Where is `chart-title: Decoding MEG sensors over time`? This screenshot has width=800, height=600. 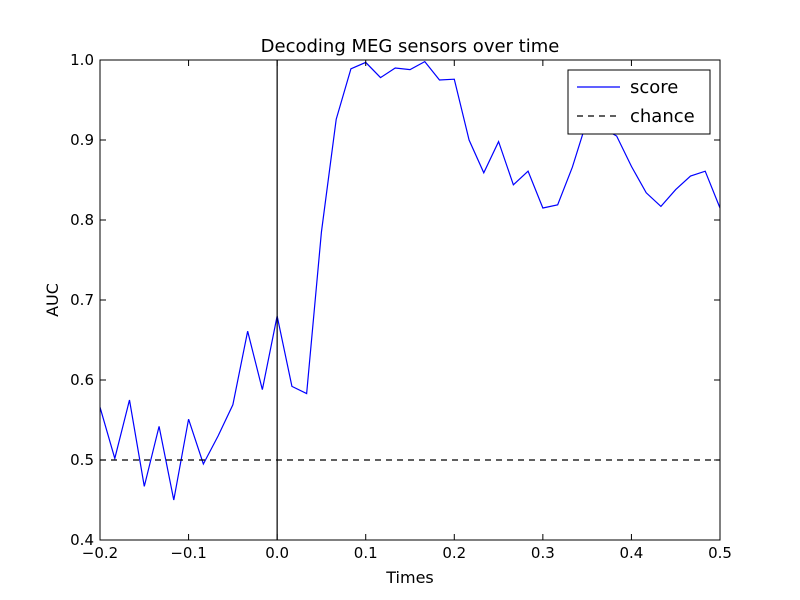
chart-title: Decoding MEG sensors over time is located at coordinates (410, 46).